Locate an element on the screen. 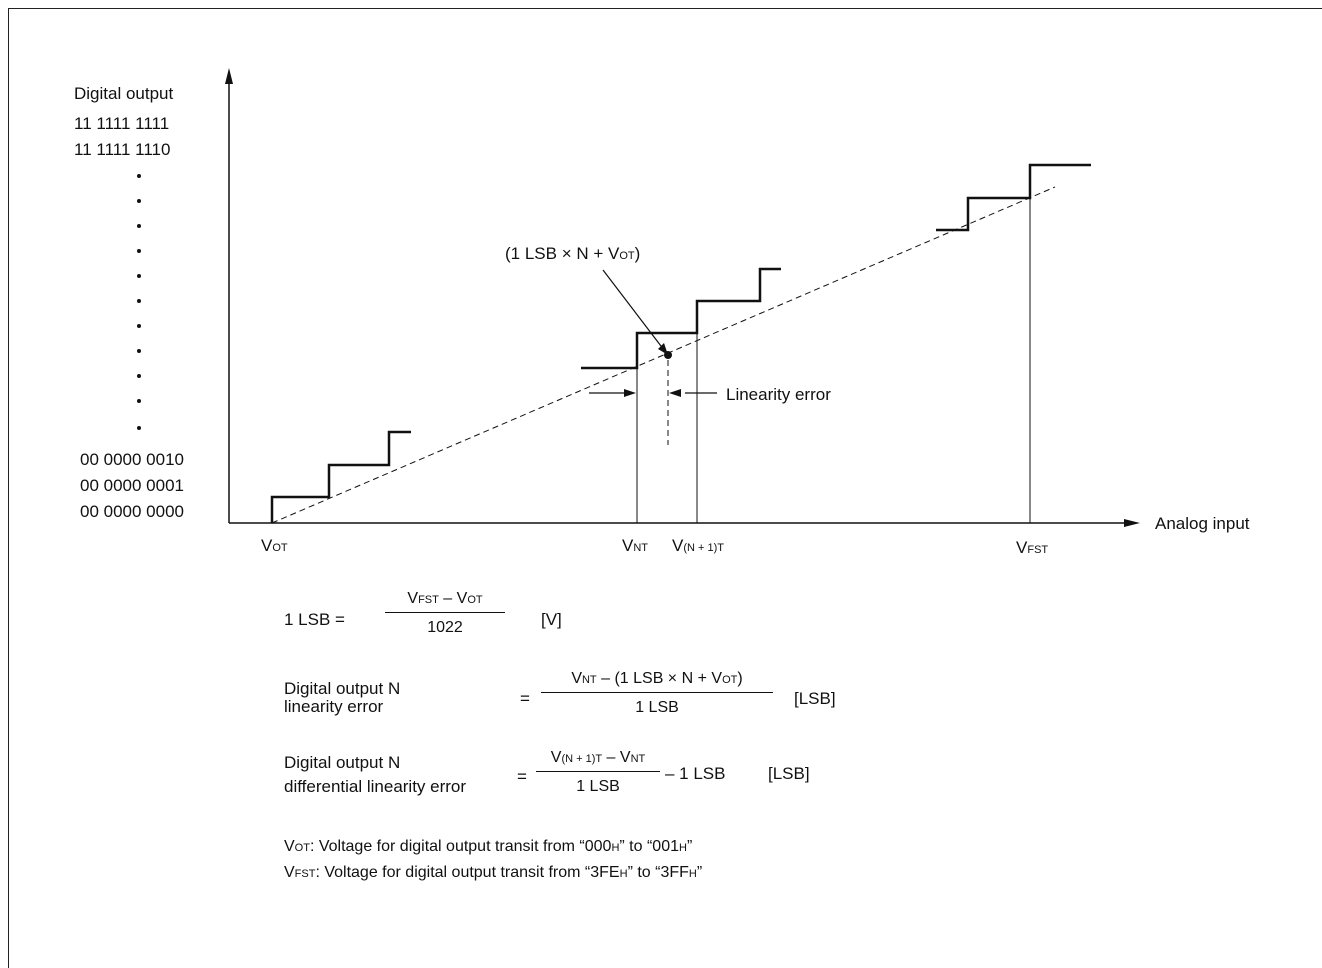 This screenshot has width=1322, height=968. lsb-formula-lhs: 1 LSB = is located at coordinates (314, 619).